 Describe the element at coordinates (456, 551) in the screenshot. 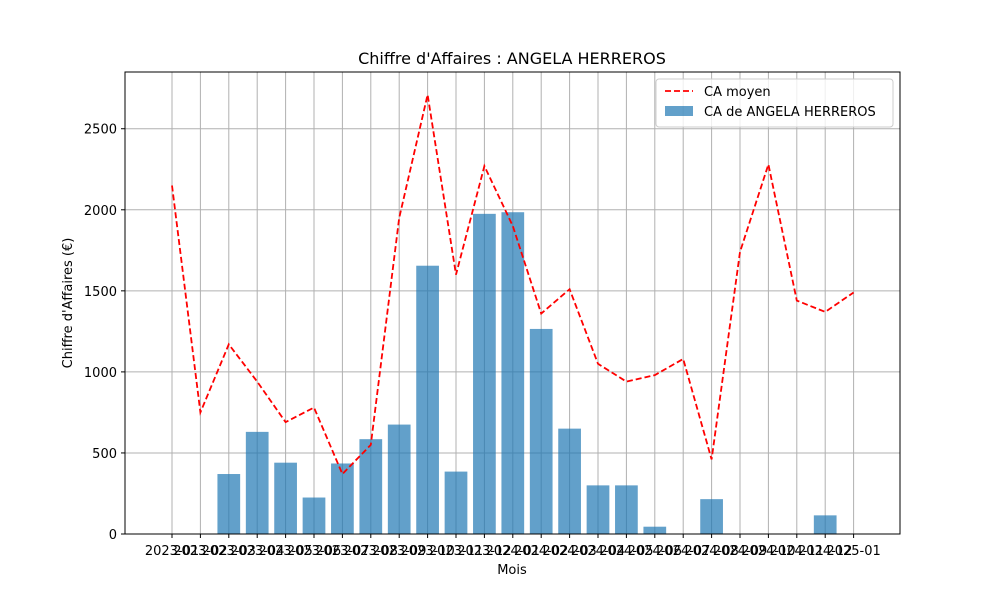

I see `x-tick-label: 2023-11` at that location.